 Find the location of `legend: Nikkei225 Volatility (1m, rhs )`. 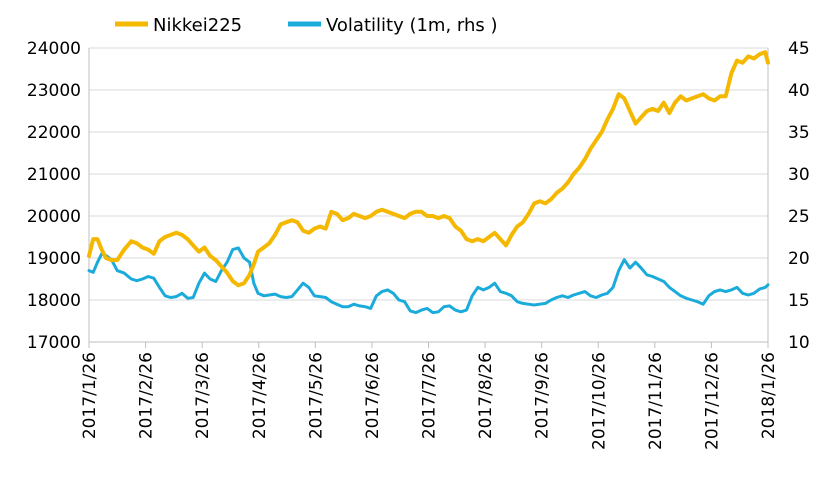

legend: Nikkei225 Volatility (1m, rhs ) is located at coordinates (306, 25).